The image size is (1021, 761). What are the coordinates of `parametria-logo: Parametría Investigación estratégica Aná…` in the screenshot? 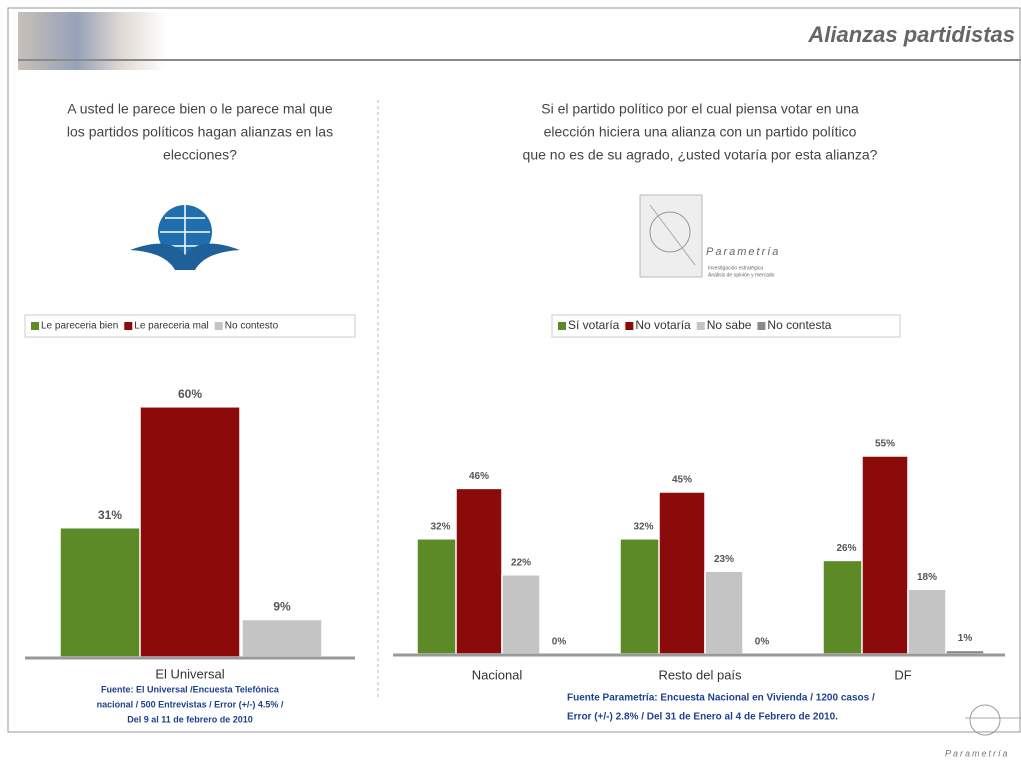 It's located at (709, 236).